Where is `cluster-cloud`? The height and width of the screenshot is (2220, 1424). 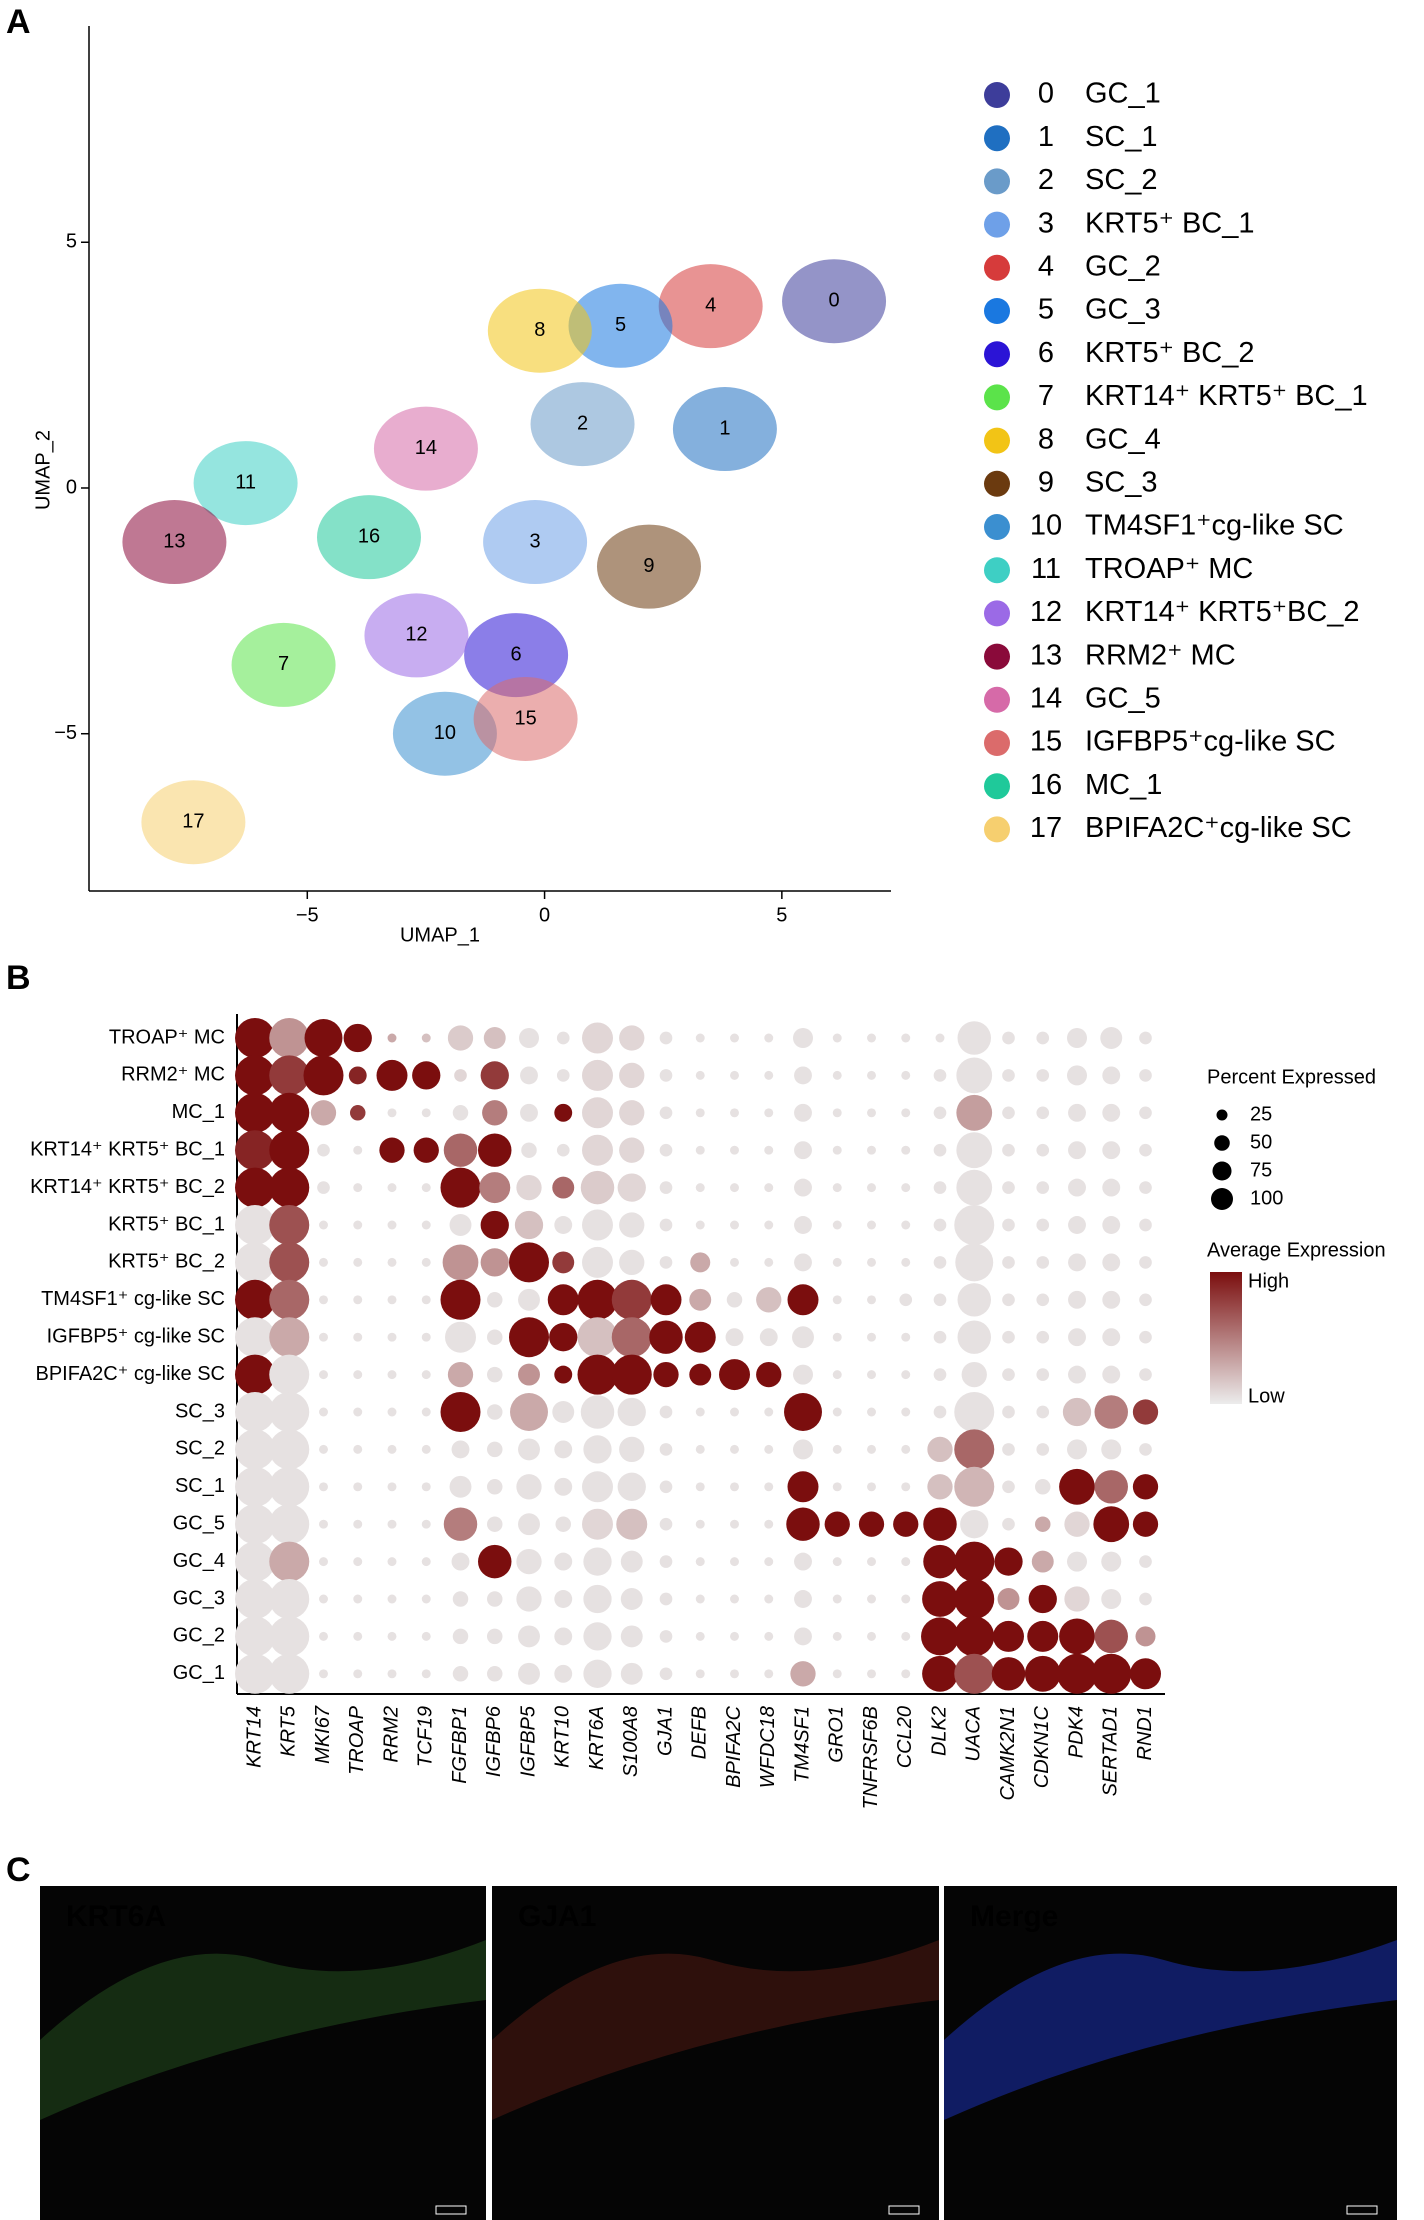 cluster-cloud is located at coordinates (174, 542).